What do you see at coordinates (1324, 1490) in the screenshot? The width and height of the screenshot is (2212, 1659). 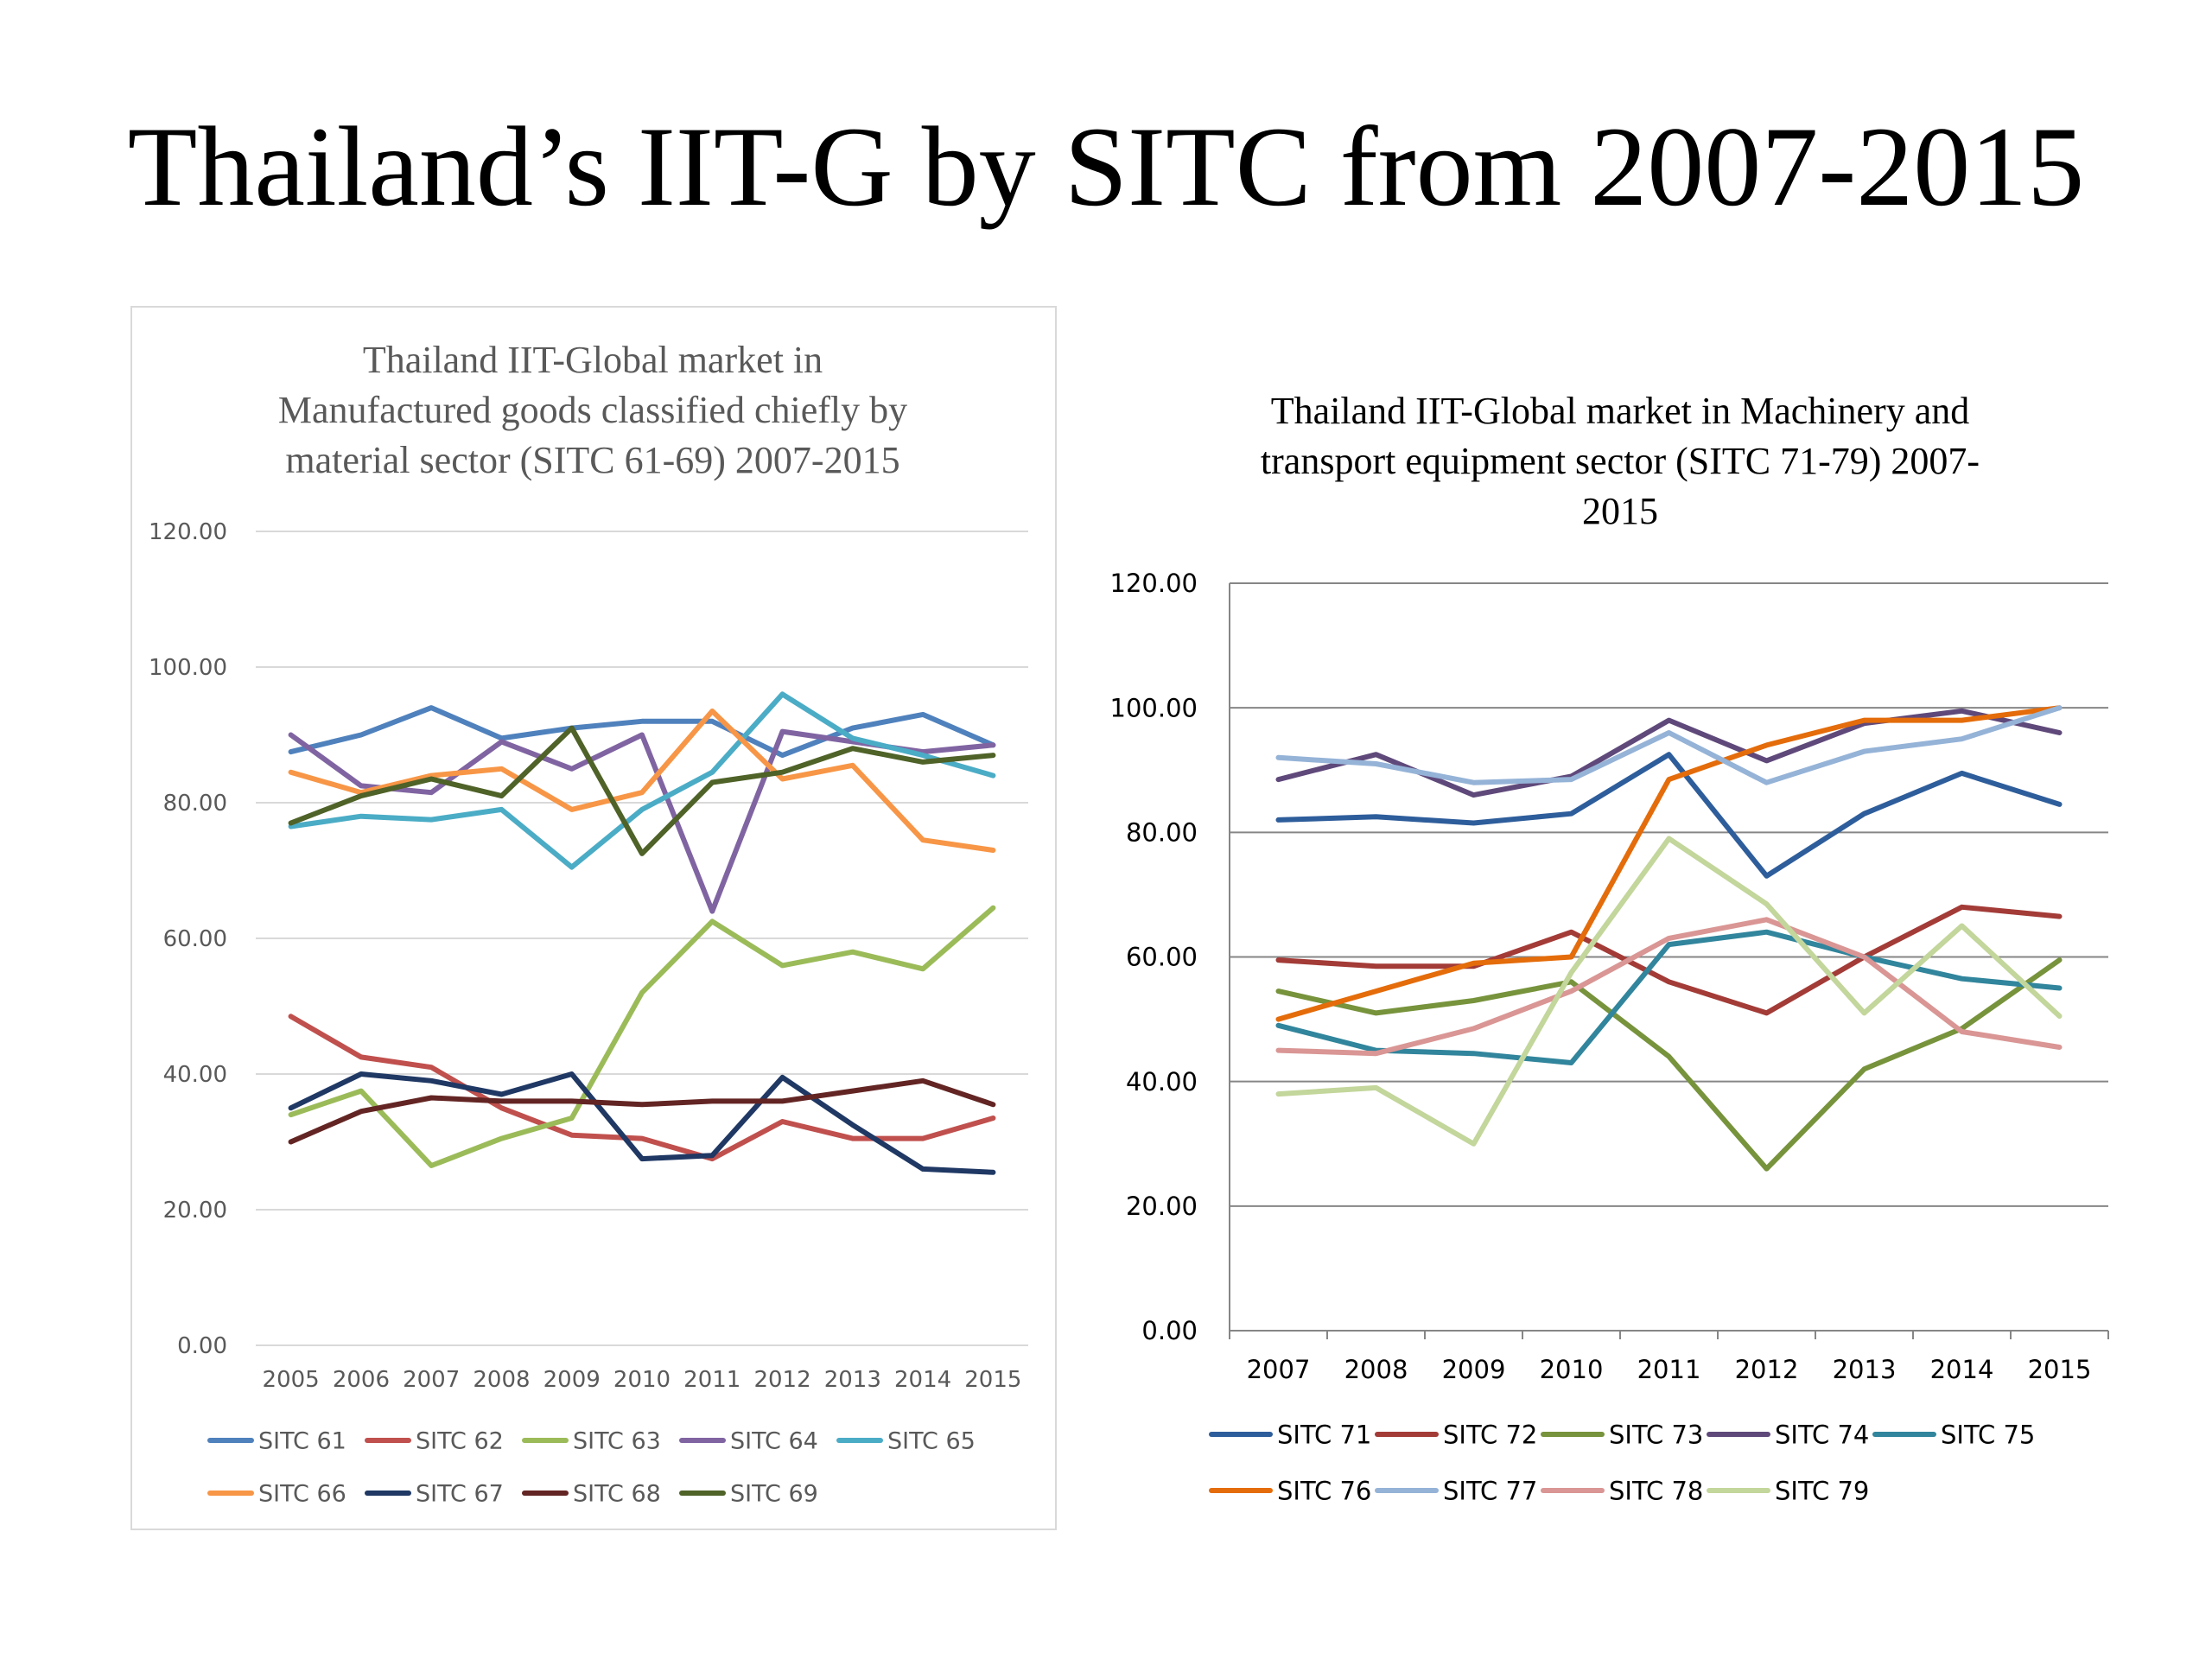 I see `legend-label: SITC 76` at bounding box center [1324, 1490].